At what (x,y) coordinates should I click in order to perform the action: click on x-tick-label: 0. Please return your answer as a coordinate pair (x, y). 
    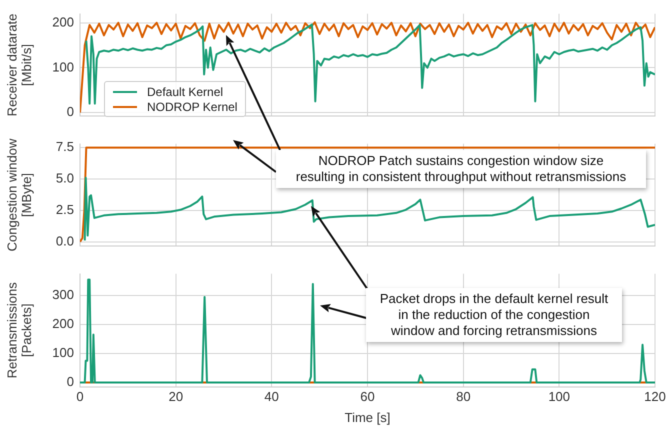
    Looking at the image, I should click on (80, 396).